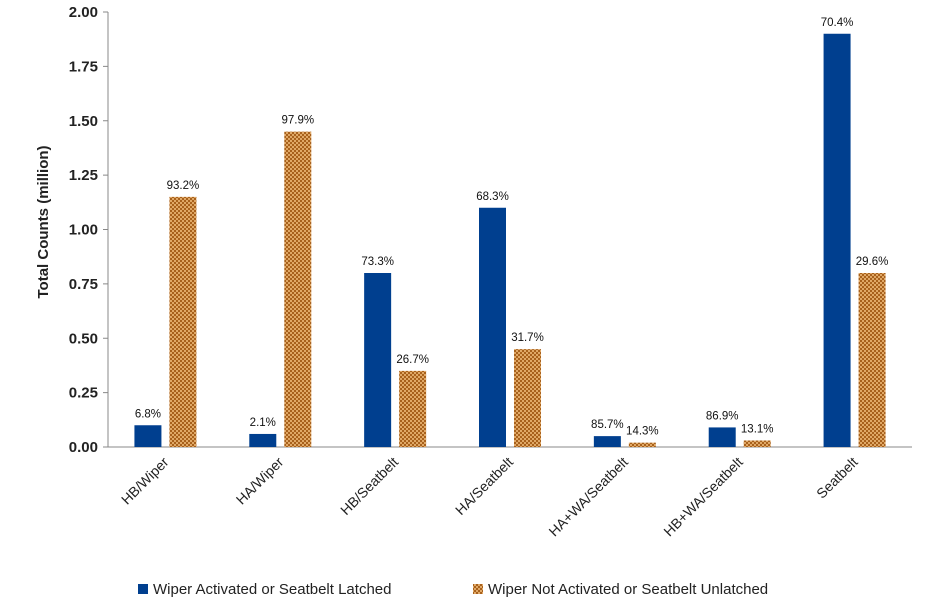  Describe the element at coordinates (297, 121) in the screenshot. I see `data-label-not-activated-1: 97.9%` at that location.